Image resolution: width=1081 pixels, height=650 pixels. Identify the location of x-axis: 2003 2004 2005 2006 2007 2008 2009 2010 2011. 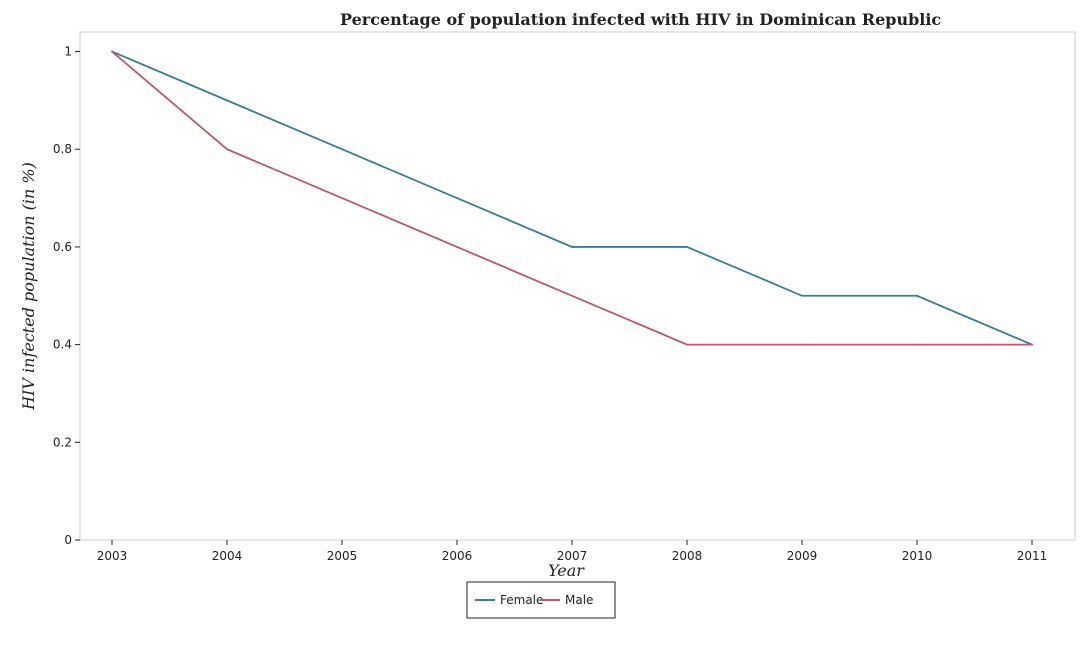
(572, 551).